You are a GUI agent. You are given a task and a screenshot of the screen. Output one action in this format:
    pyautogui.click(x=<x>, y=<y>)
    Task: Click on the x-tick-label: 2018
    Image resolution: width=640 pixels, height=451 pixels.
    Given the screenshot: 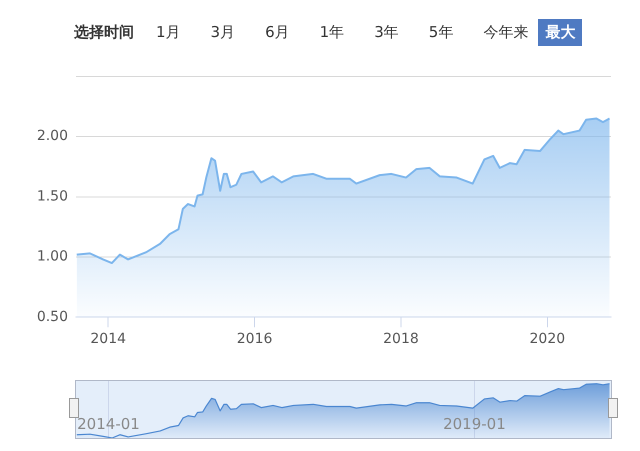 What is the action you would take?
    pyautogui.click(x=401, y=339)
    